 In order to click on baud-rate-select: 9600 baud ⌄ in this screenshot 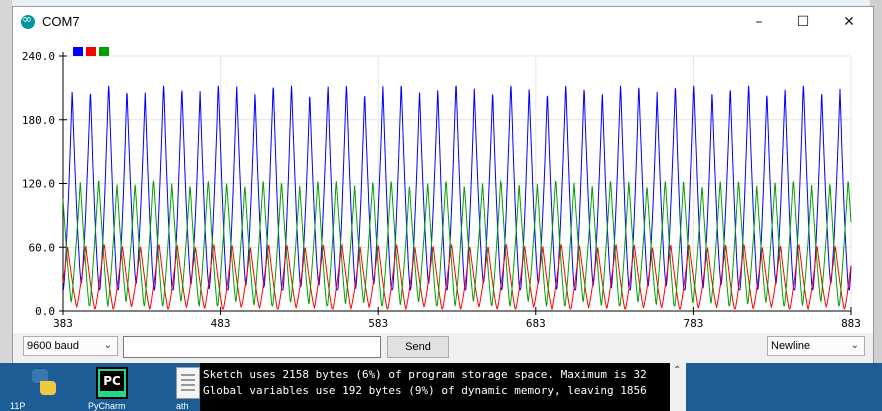, I will do `click(70, 346)`.